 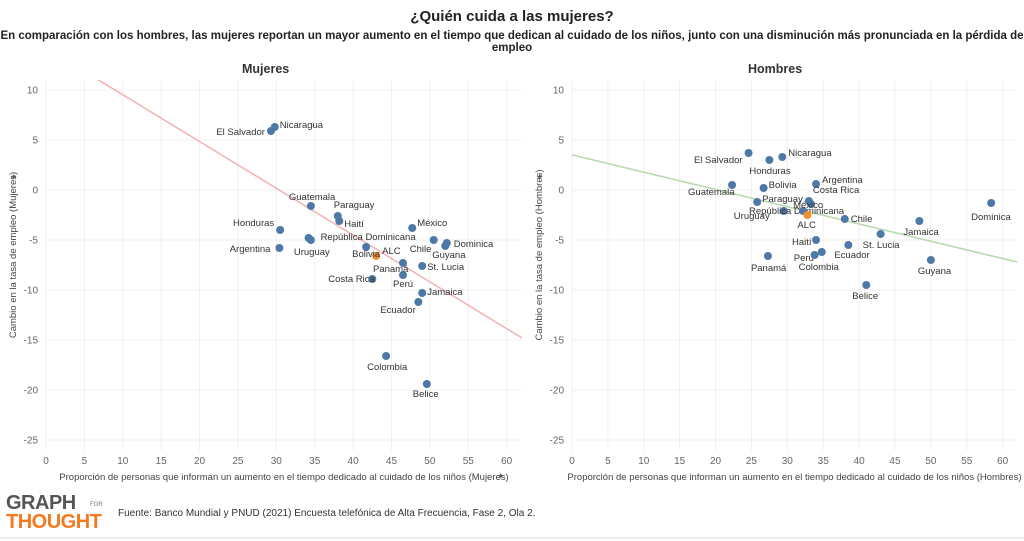 What do you see at coordinates (392, 461) in the screenshot?
I see `x-tick-label: 45` at bounding box center [392, 461].